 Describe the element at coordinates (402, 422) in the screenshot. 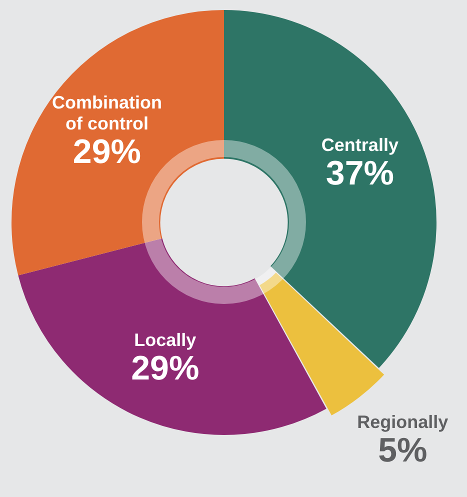

I see `slice-label: Regionally` at that location.